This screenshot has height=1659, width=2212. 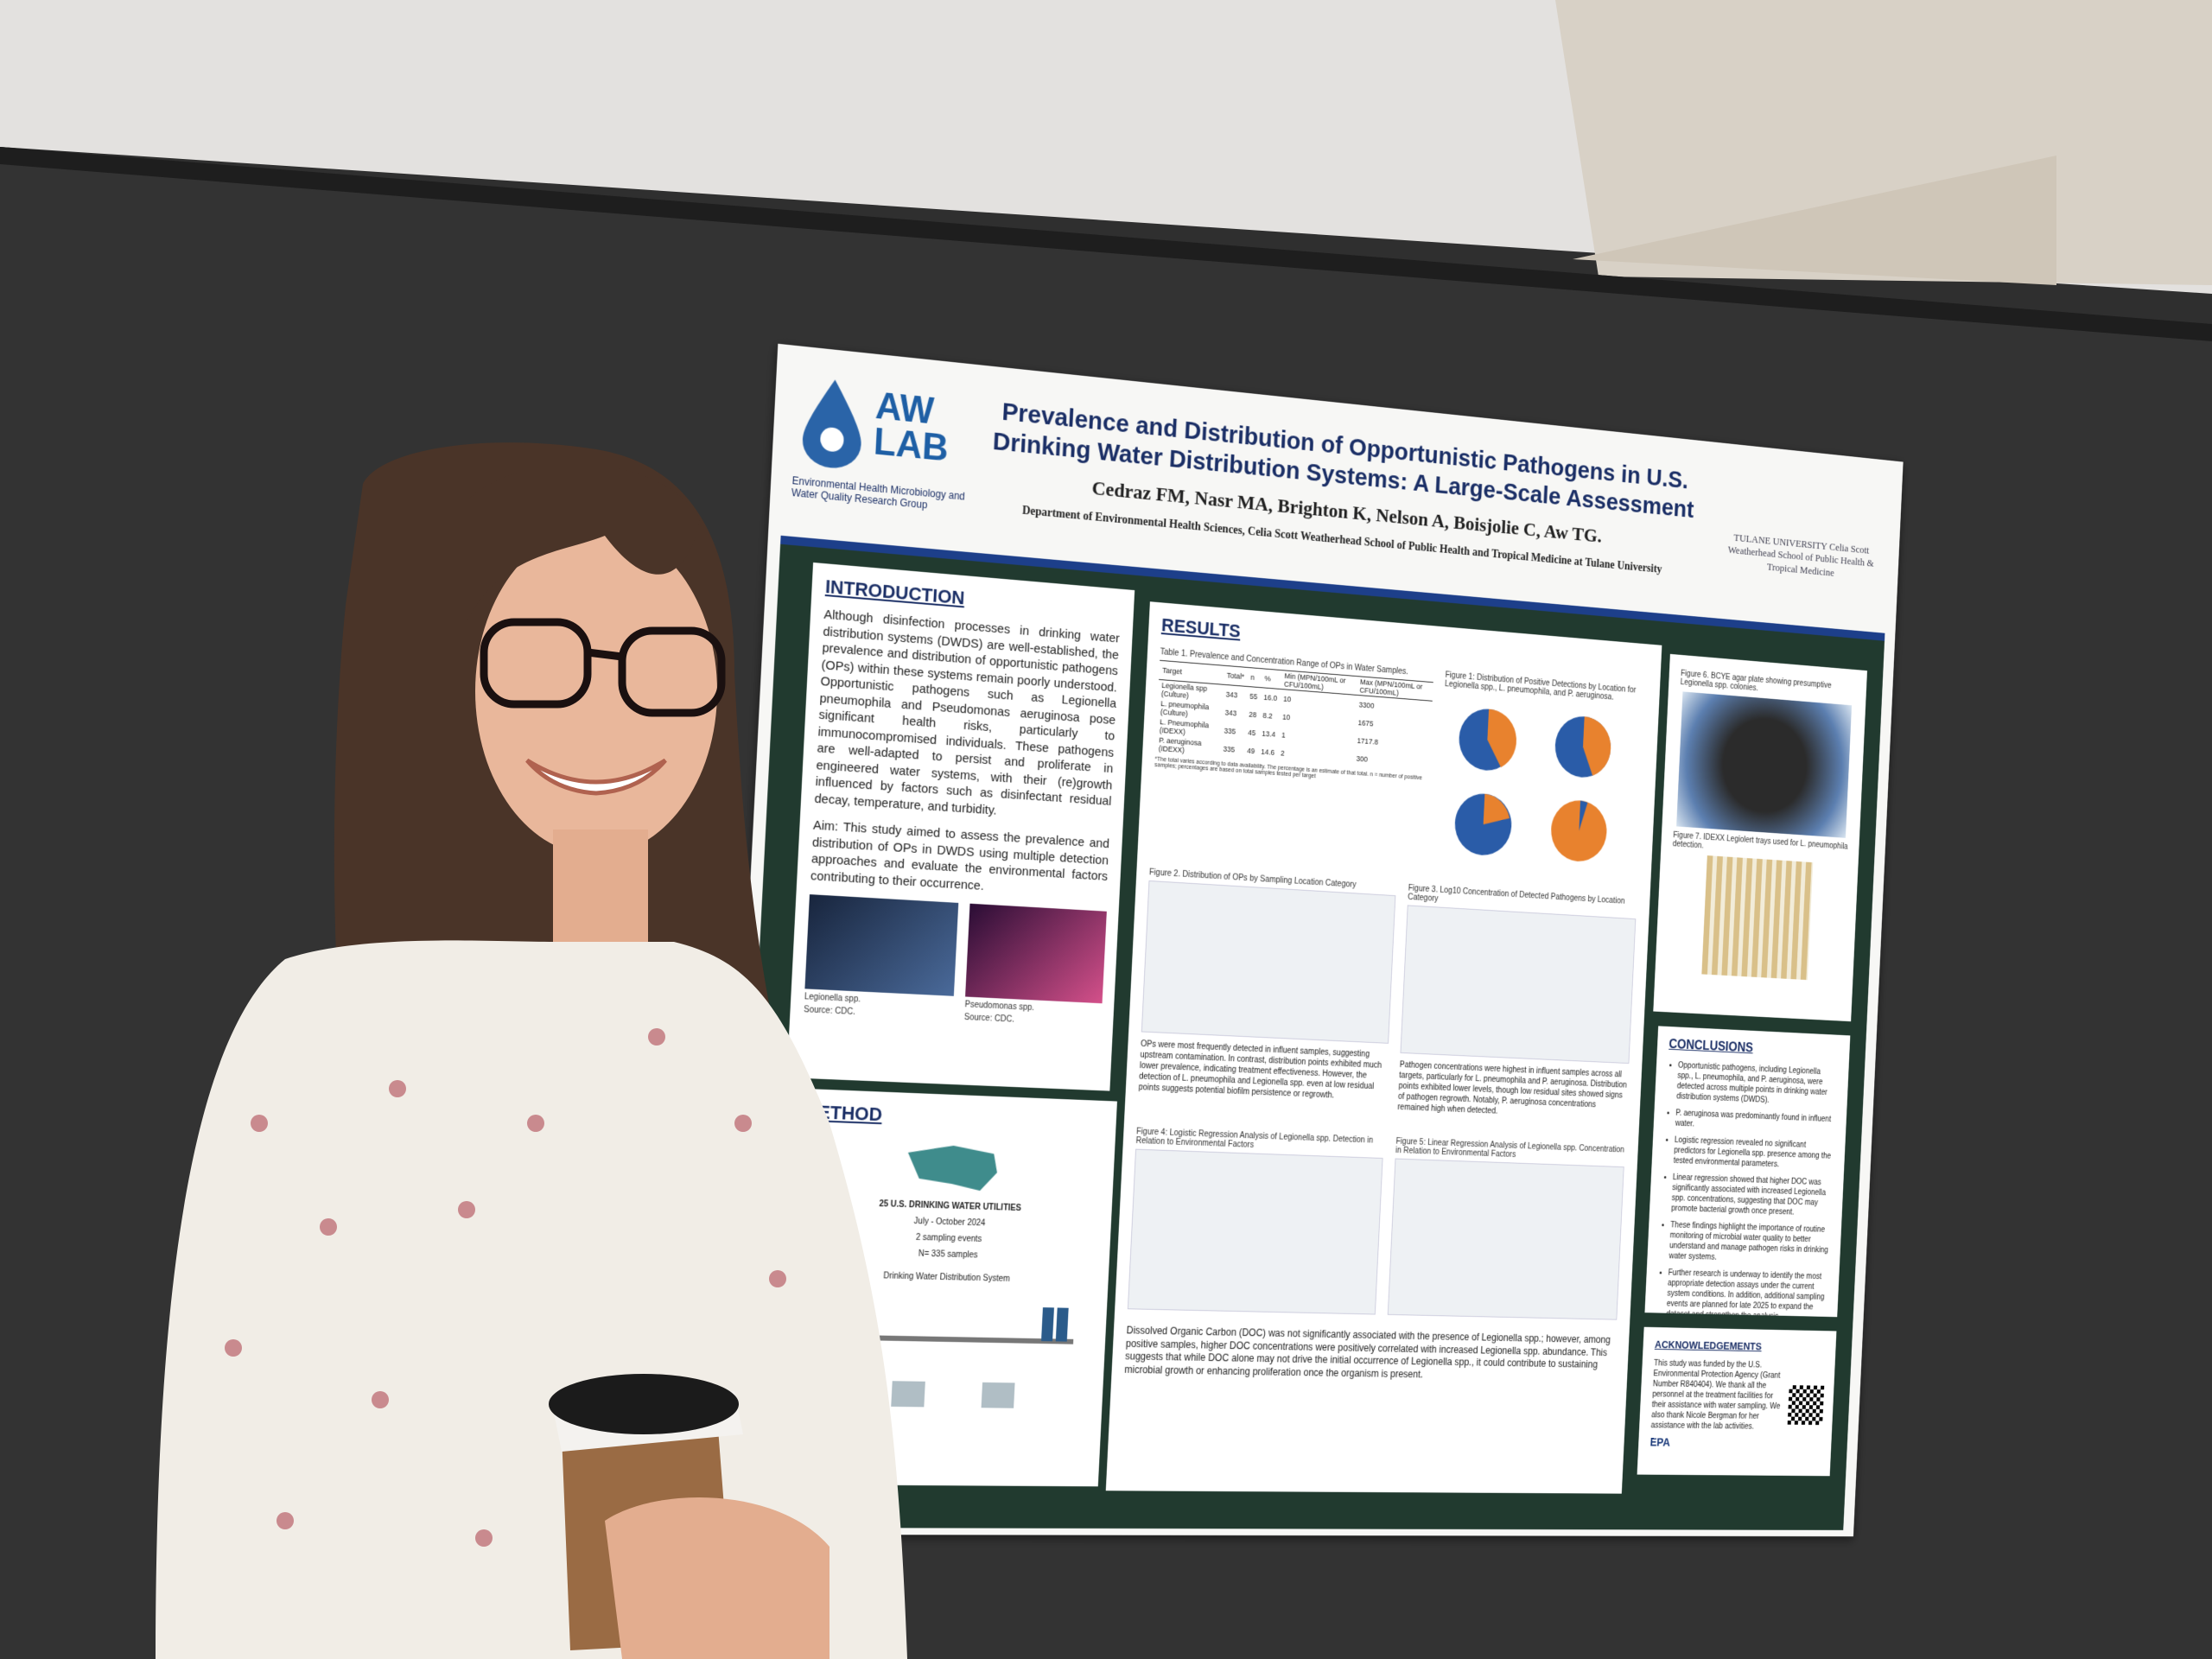 What do you see at coordinates (600, 890) in the screenshot?
I see `neck` at bounding box center [600, 890].